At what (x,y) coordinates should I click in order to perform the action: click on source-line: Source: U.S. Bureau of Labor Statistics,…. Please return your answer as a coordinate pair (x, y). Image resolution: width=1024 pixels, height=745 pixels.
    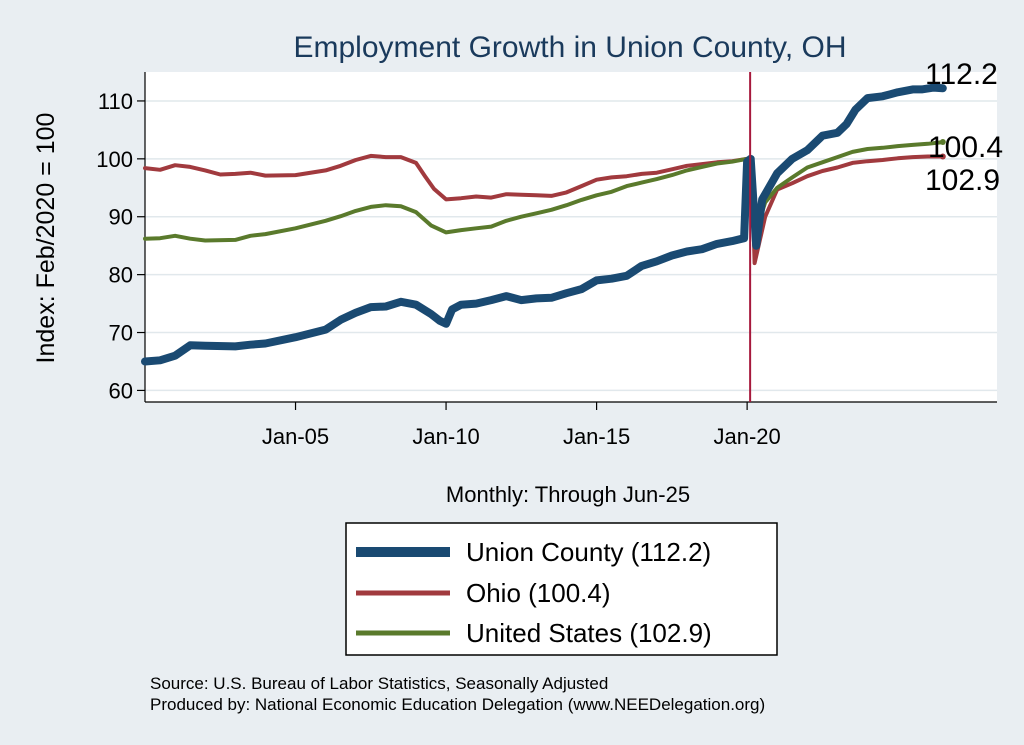
    Looking at the image, I should click on (379, 683).